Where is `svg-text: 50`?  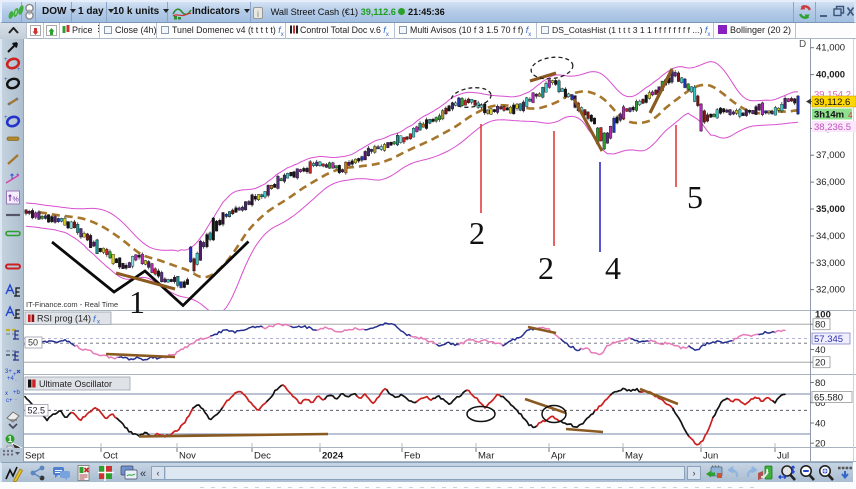 svg-text: 50 is located at coordinates (33, 343).